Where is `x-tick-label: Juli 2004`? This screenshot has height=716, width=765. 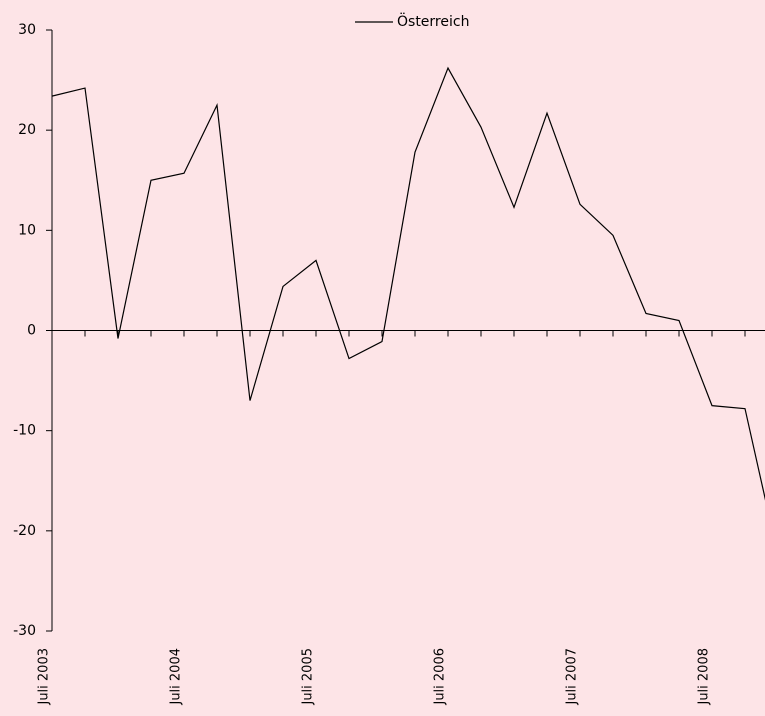
x-tick-label: Juli 2004 is located at coordinates (176, 677).